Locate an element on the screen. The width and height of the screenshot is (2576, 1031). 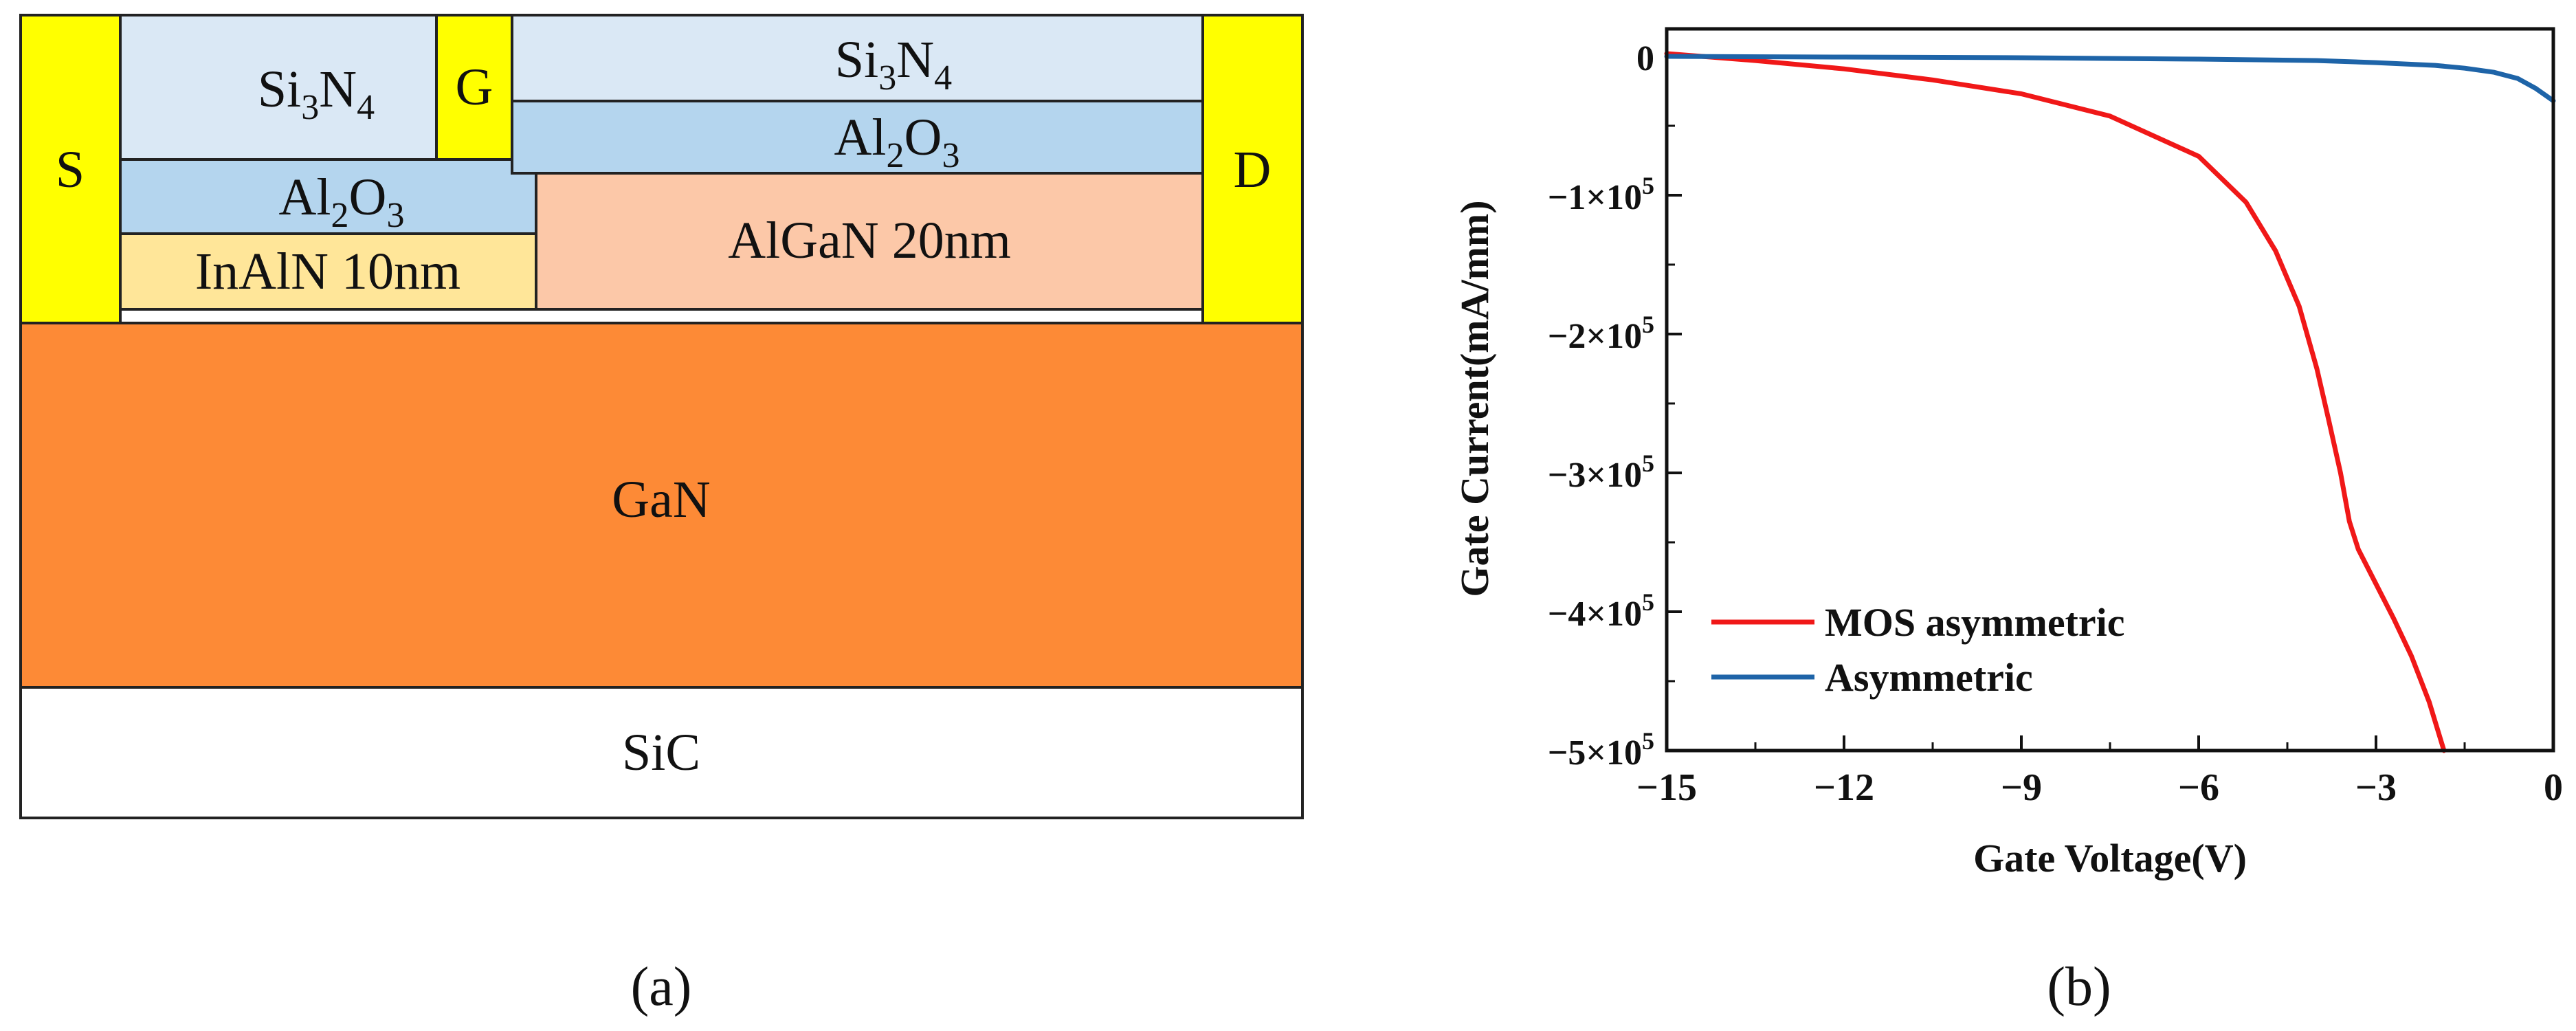
panel-a-caption: (a) is located at coordinates (661, 987).